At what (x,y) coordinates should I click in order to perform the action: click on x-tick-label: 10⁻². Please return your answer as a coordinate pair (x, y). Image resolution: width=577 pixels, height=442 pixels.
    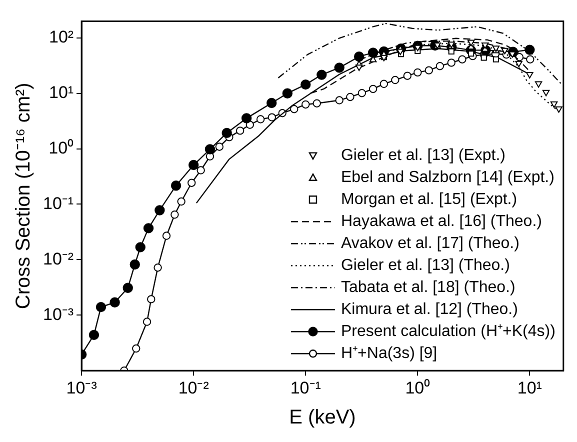
    Looking at the image, I should click on (194, 388).